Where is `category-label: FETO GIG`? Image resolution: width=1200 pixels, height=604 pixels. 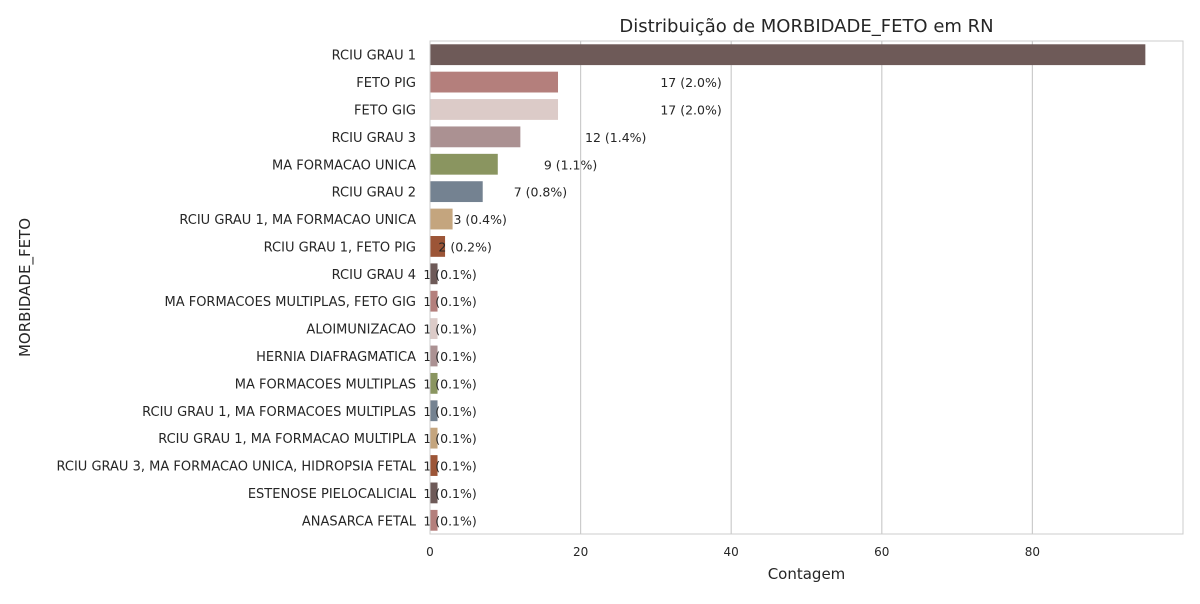 category-label: FETO GIG is located at coordinates (385, 110).